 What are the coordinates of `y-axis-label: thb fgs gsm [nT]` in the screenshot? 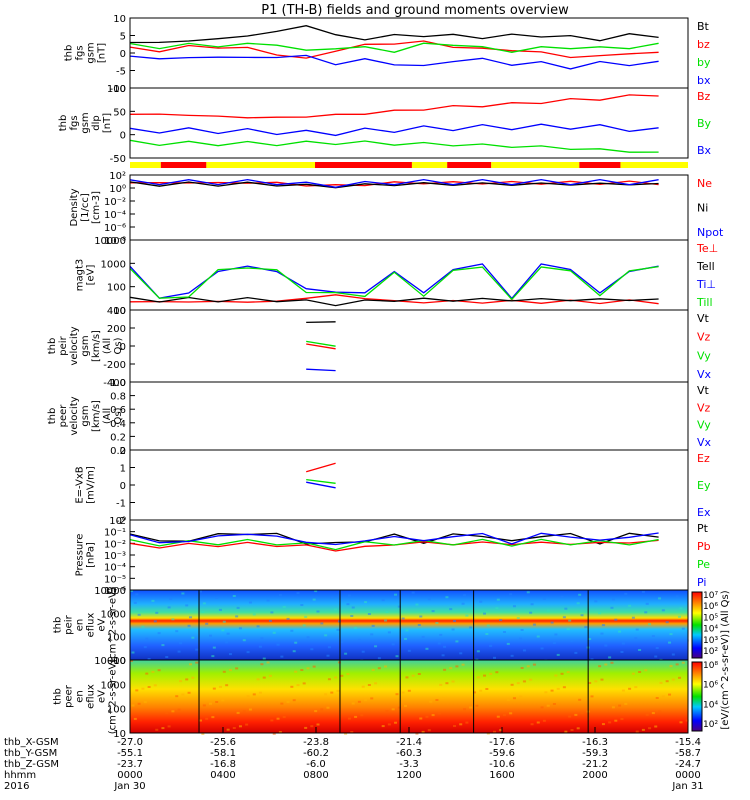 It's located at (86, 52).